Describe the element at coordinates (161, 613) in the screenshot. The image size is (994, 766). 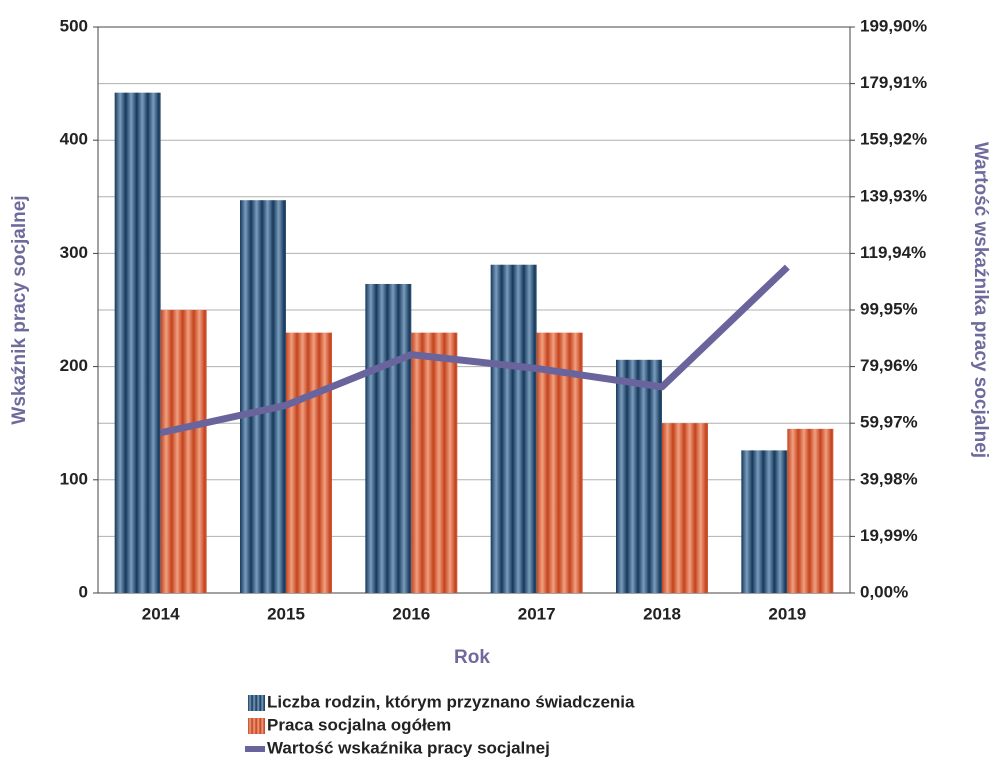
I see `x-tick-label: 2014` at that location.